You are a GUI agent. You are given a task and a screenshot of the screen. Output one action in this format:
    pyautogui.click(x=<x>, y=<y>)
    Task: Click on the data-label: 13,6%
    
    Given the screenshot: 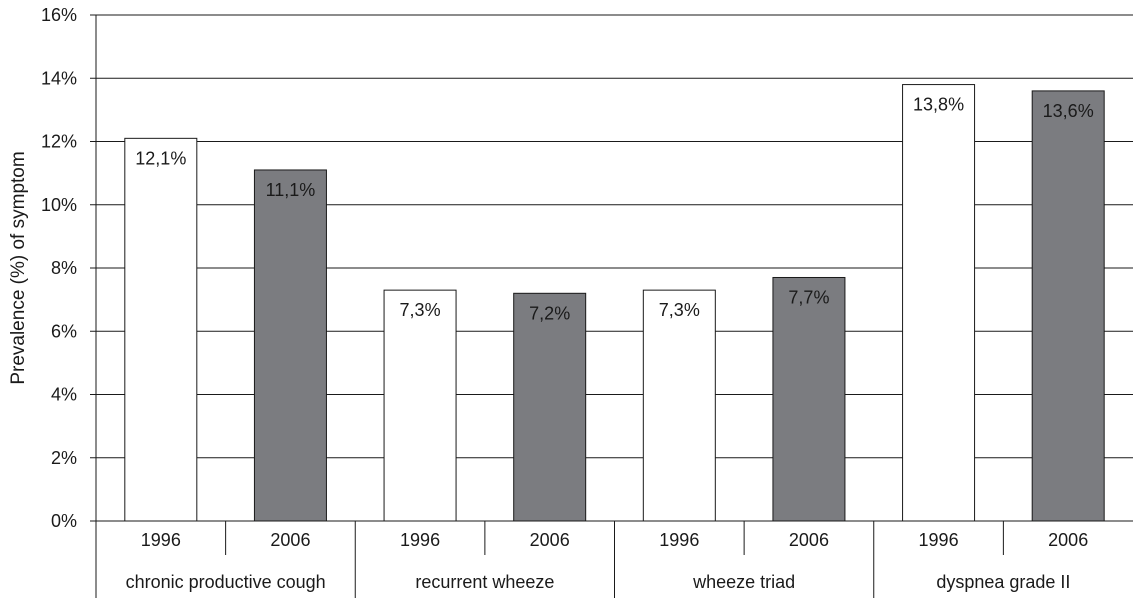 What is the action you would take?
    pyautogui.click(x=1068, y=111)
    